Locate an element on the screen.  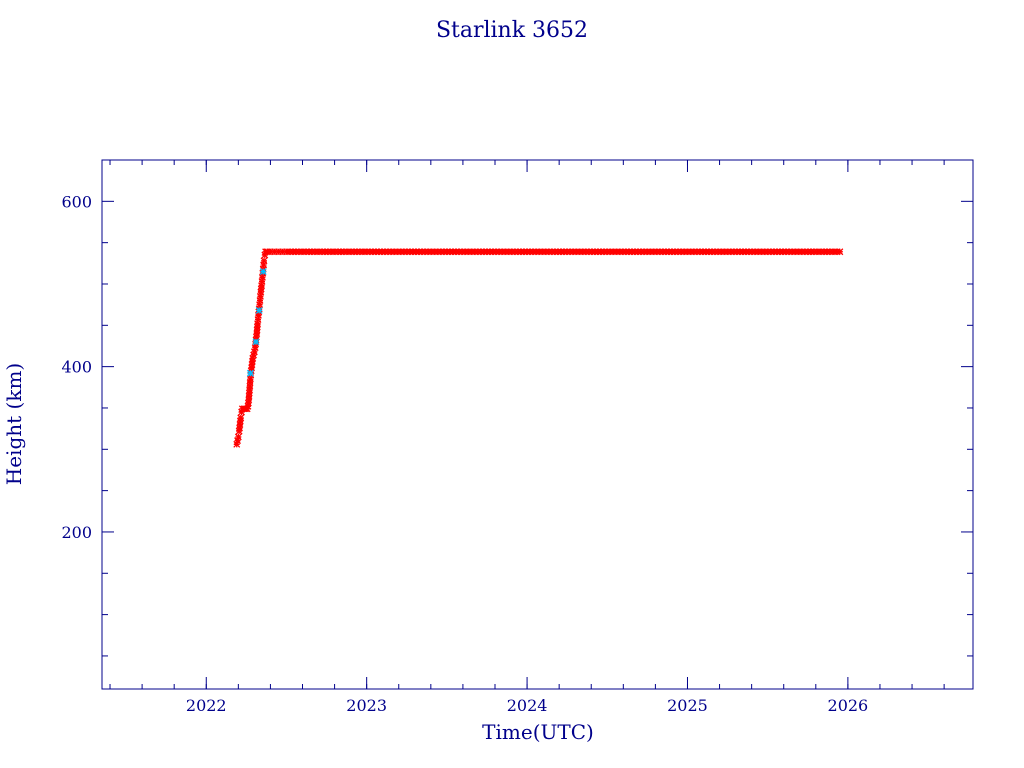
x-tick-label: 2023 is located at coordinates (366, 705).